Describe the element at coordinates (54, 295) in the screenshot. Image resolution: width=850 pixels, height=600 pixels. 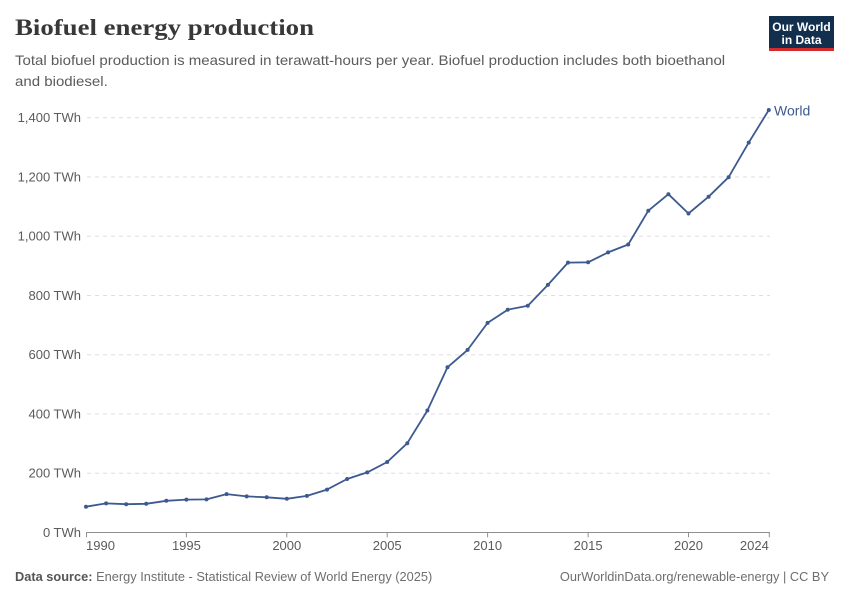
I see `svg-text: 800 TWh` at that location.